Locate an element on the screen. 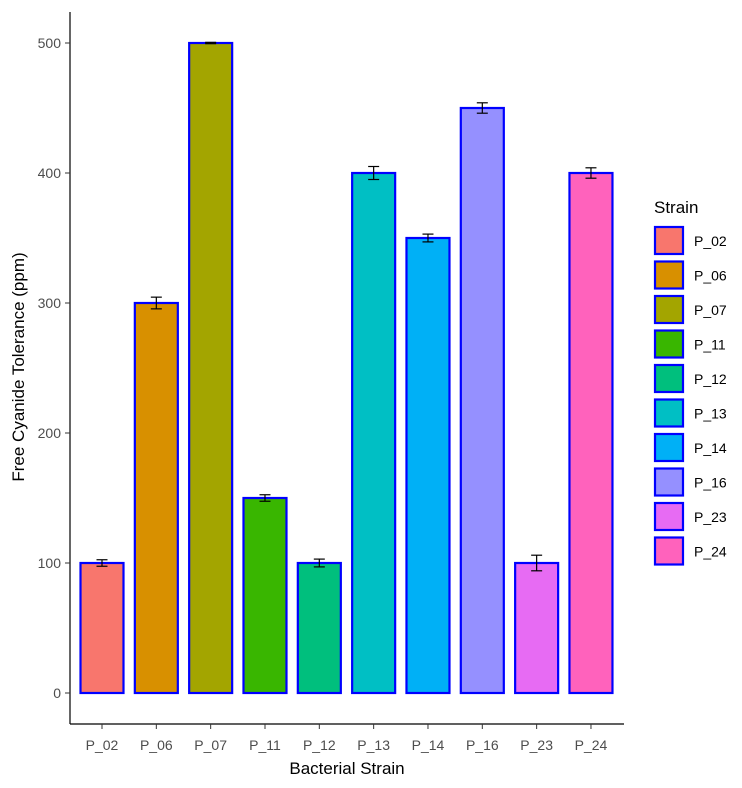 The image size is (742, 788). y-axis-ticks: 0 100 200 300 400 500 is located at coordinates (54, 368).